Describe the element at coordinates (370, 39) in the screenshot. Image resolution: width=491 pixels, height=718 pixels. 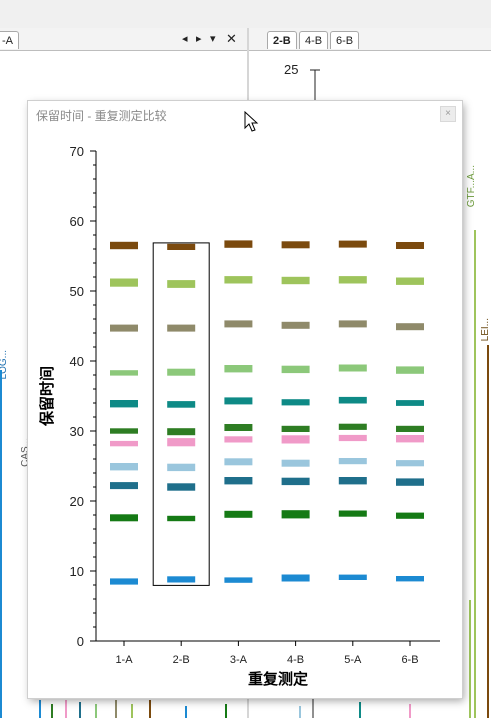
I see `right-tab-strip: 2-B 4-B 6-B` at that location.